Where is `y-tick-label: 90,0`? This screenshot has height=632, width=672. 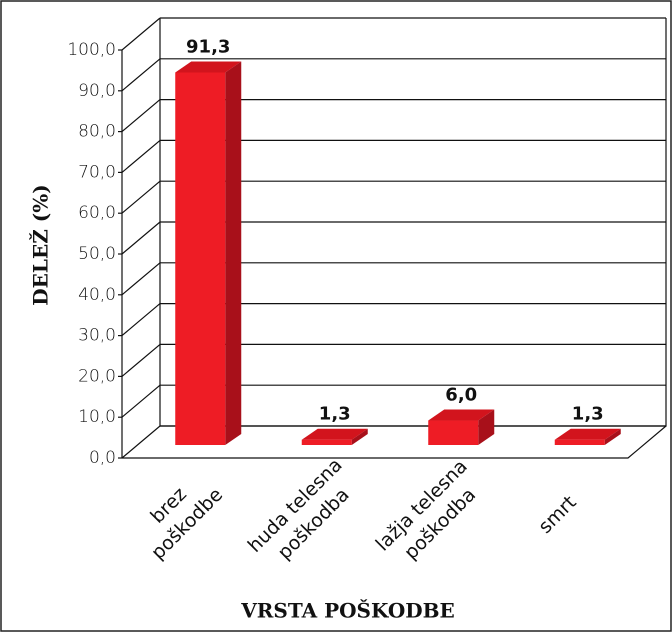 y-tick-label: 90,0 is located at coordinates (97, 91).